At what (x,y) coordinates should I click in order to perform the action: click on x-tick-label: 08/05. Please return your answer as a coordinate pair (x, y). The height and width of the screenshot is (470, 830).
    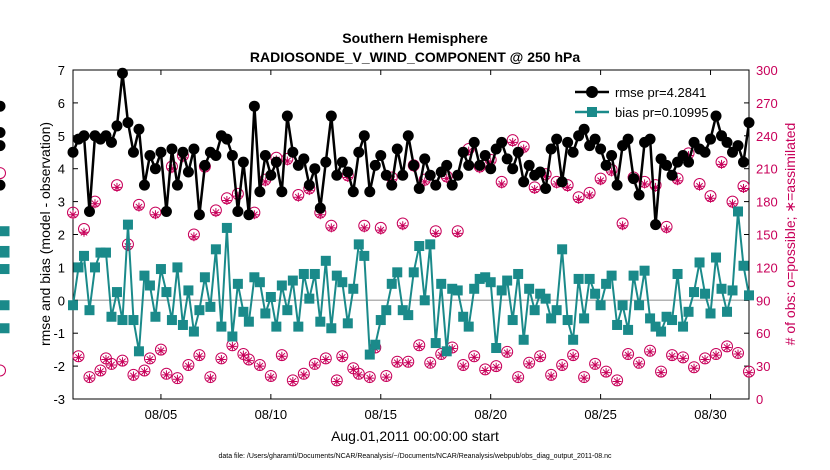
    Looking at the image, I should click on (161, 414).